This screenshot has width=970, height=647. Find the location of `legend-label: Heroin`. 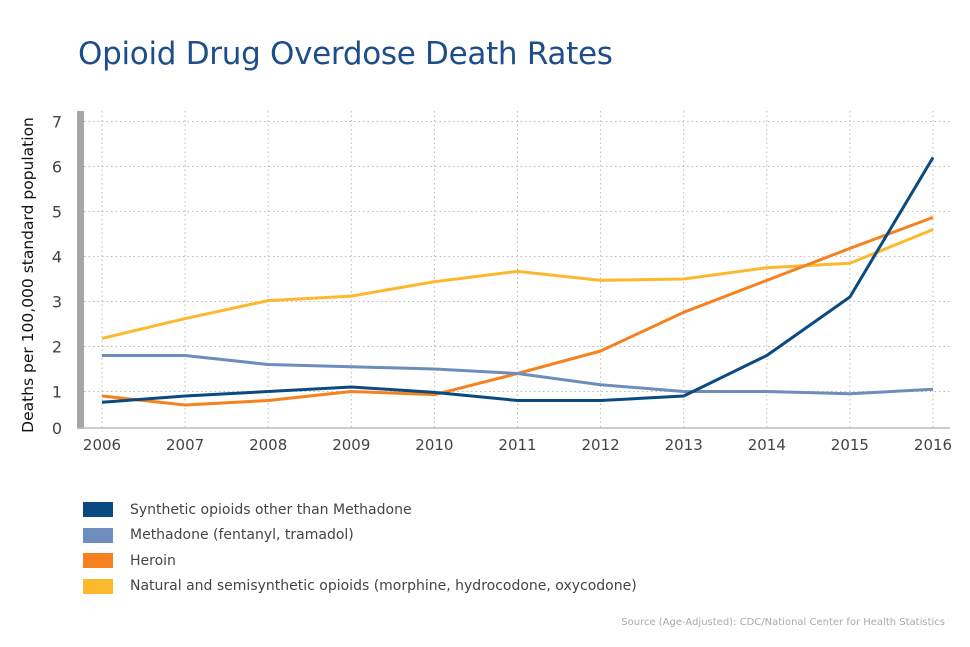

legend-label: Heroin is located at coordinates (153, 560).